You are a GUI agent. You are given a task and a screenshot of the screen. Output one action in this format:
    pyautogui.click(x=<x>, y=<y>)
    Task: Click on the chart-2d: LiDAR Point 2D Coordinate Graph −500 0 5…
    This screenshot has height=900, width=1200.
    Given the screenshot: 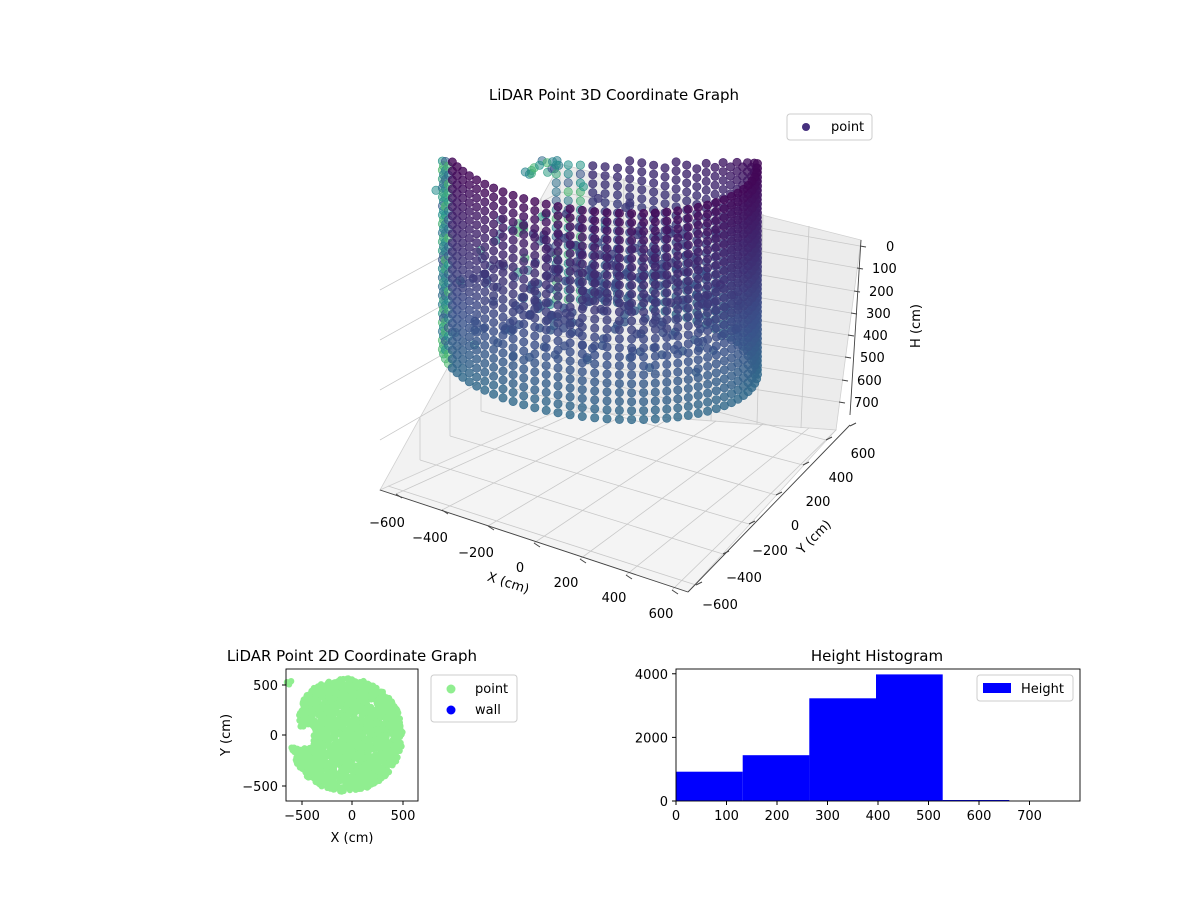 What is the action you would take?
    pyautogui.click(x=368, y=746)
    